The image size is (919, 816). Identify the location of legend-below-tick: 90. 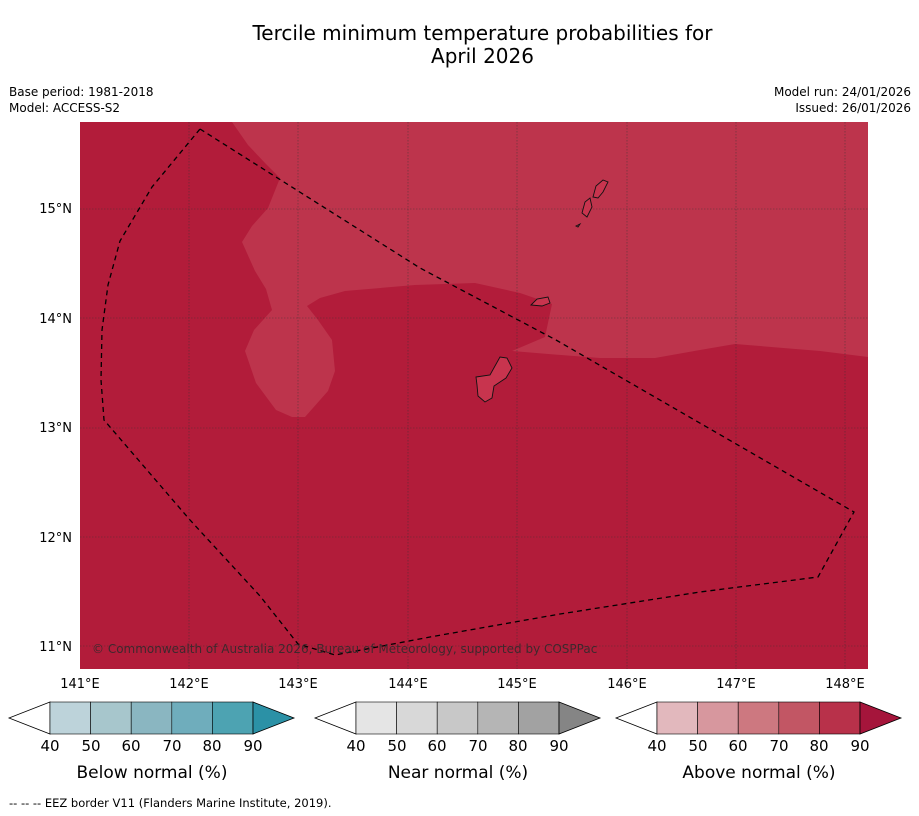
(252, 746).